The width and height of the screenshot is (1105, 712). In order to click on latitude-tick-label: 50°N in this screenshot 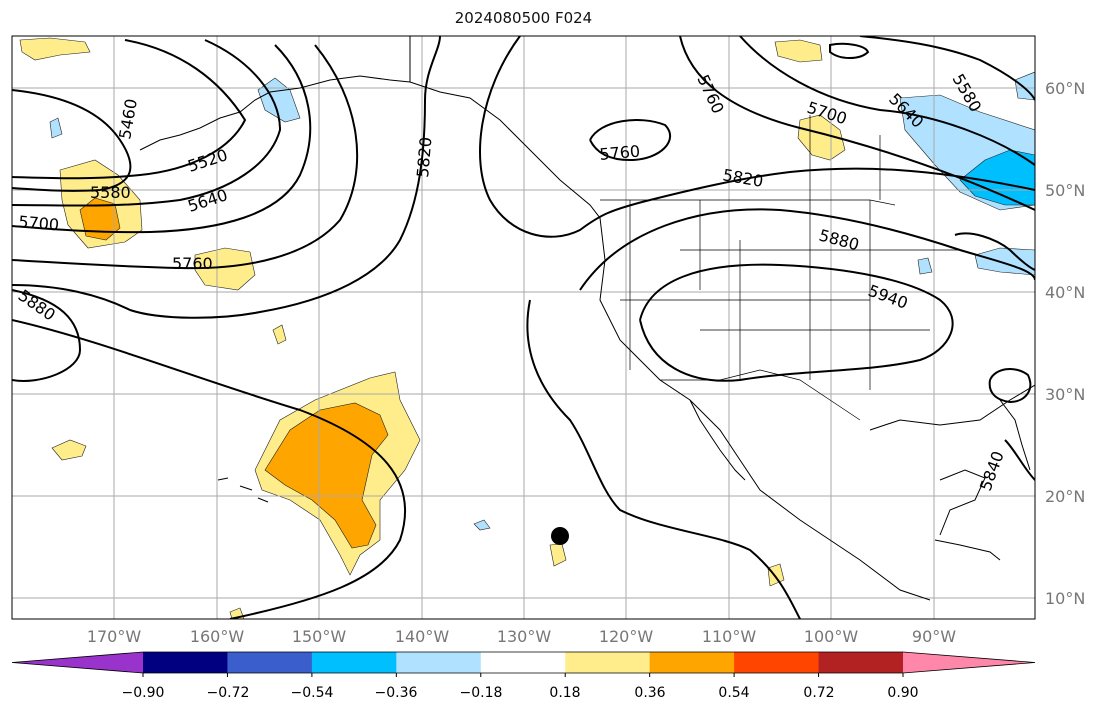, I will do `click(1065, 190)`.